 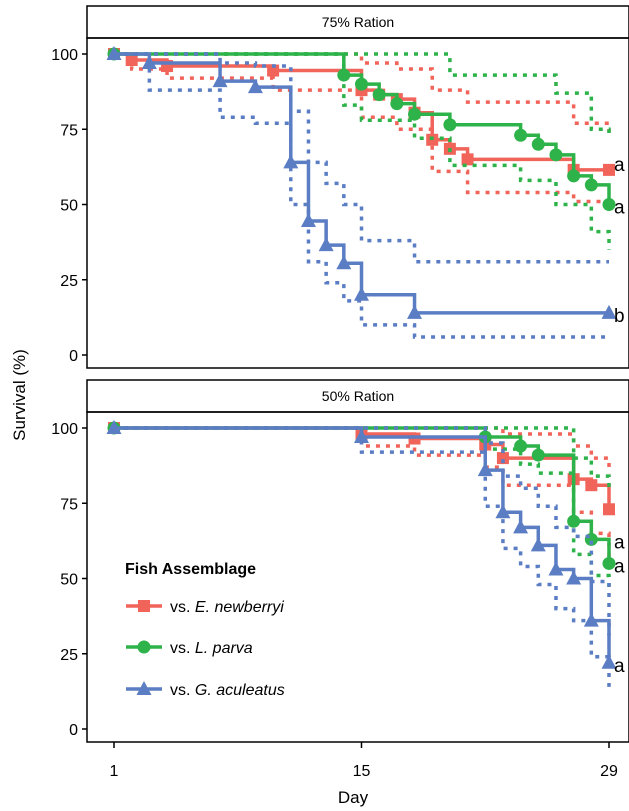 What do you see at coordinates (362, 95) in the screenshot?
I see `ci-upper-line` at bounding box center [362, 95].